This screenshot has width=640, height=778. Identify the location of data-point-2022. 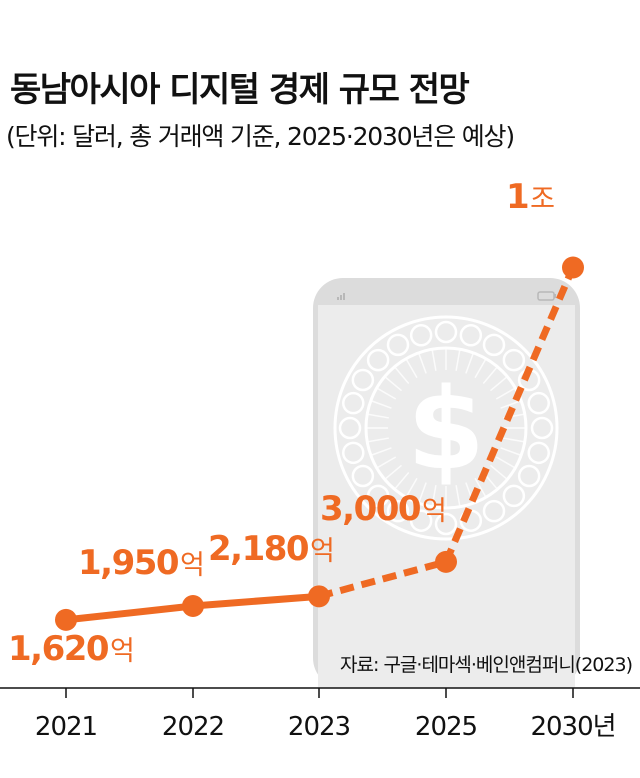
(193, 606).